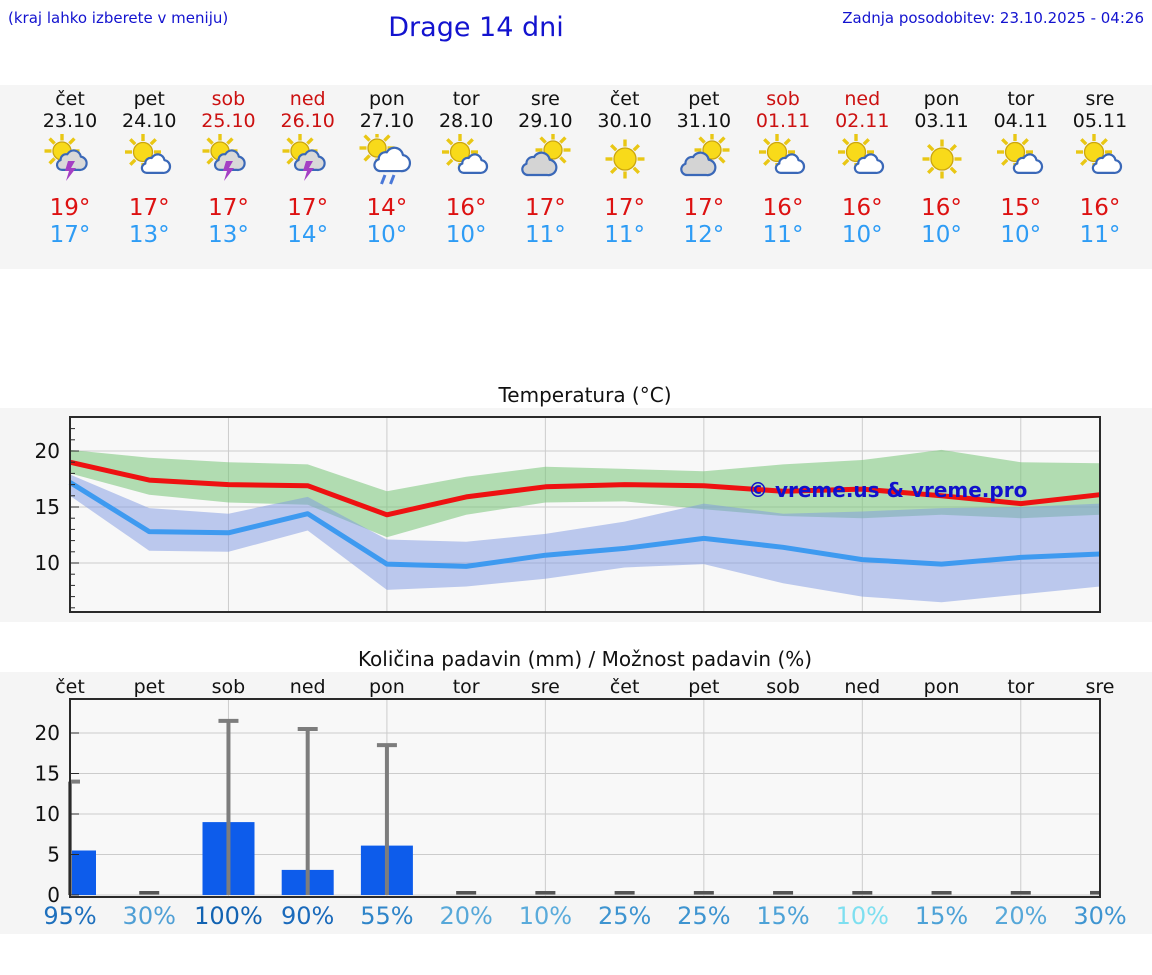  I want to click on day-date: 23.10, so click(70, 121).